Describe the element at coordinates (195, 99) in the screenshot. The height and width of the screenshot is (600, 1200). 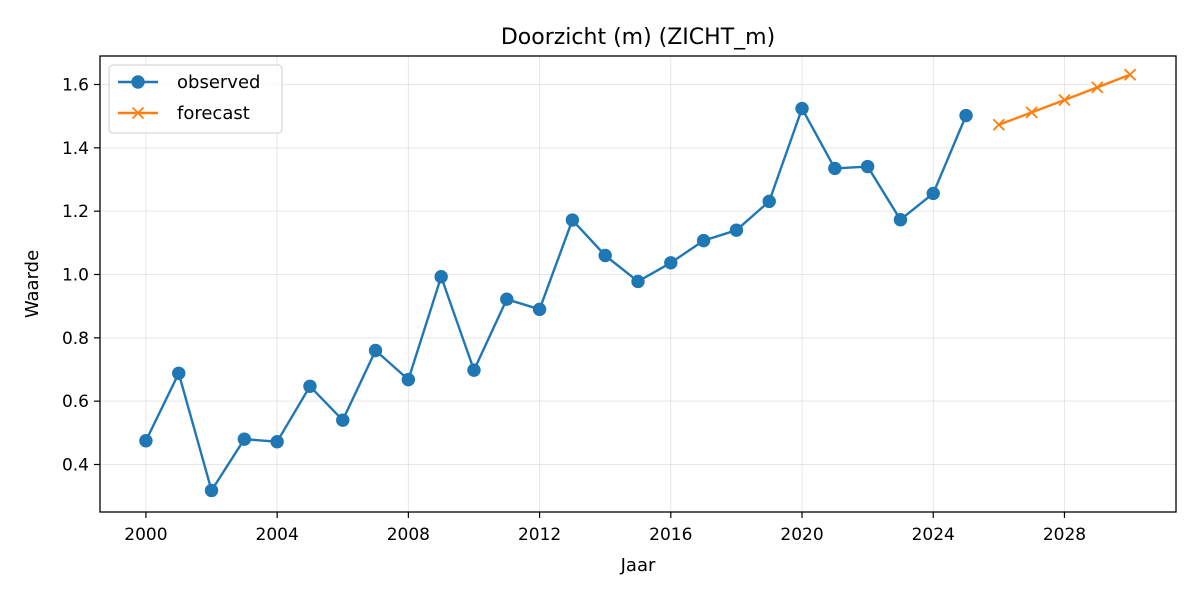
I see `legend: observed forecast` at that location.